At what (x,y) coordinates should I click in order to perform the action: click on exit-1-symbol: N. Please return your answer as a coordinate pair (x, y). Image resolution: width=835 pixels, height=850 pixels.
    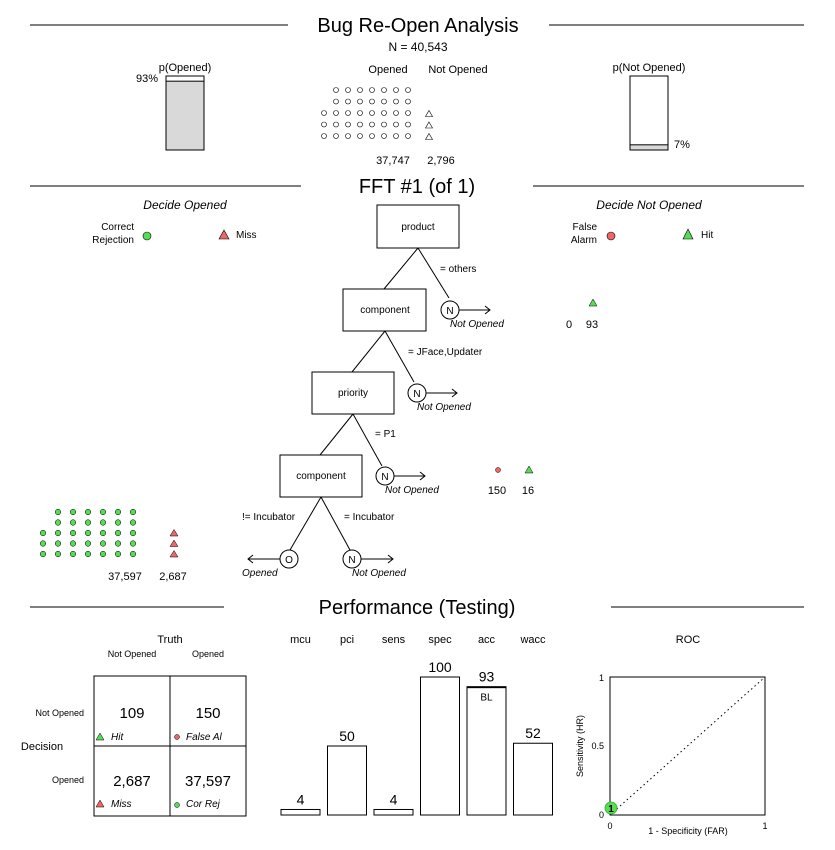
    Looking at the image, I should click on (449, 311).